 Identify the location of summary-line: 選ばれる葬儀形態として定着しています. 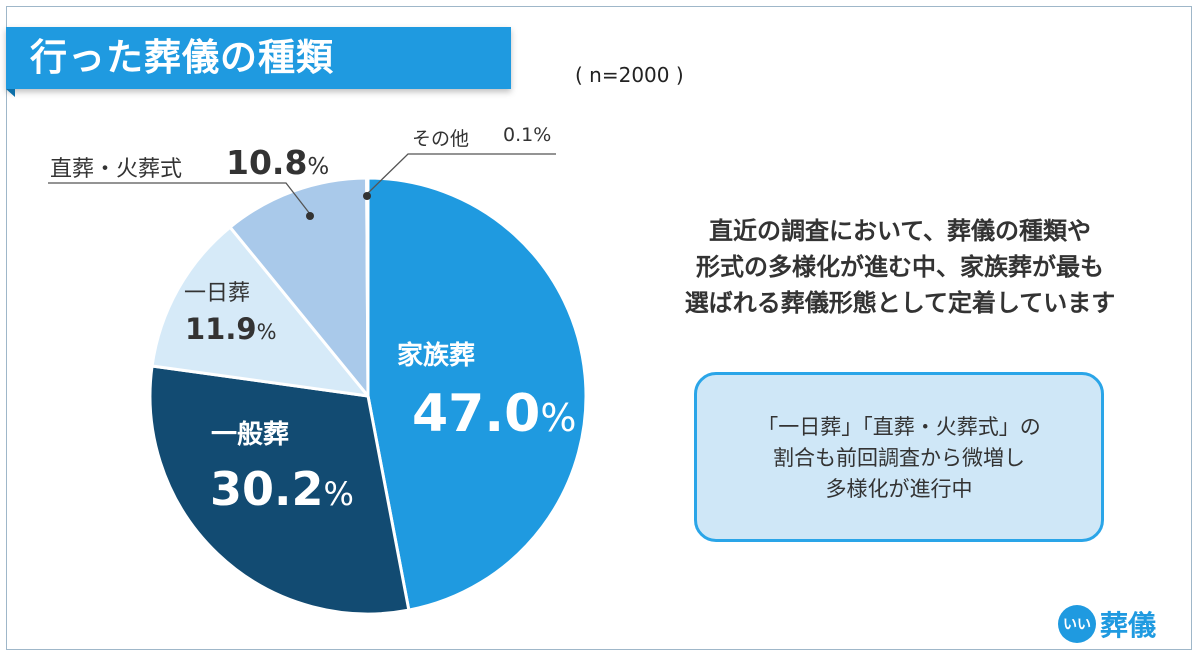
(900, 303).